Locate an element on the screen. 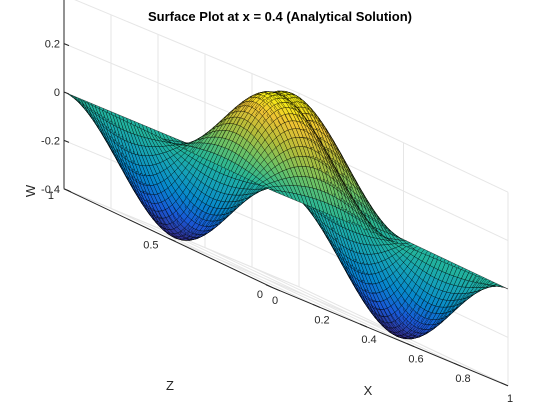  x-axis-line is located at coordinates (390, 337).